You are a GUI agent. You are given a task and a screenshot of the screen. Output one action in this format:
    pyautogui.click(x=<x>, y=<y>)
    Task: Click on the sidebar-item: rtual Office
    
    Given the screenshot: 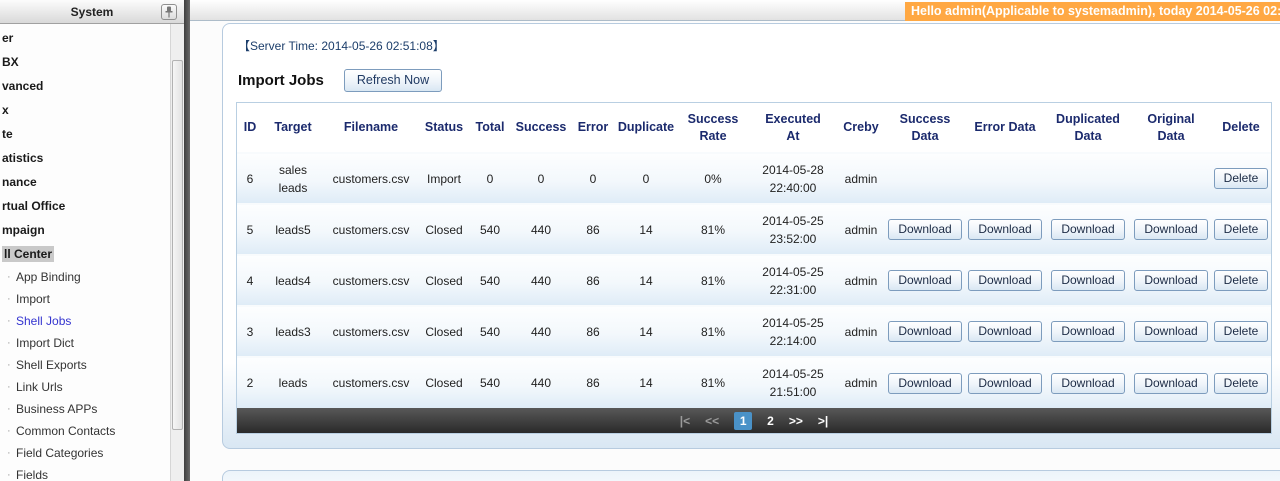 What is the action you would take?
    pyautogui.click(x=85, y=206)
    